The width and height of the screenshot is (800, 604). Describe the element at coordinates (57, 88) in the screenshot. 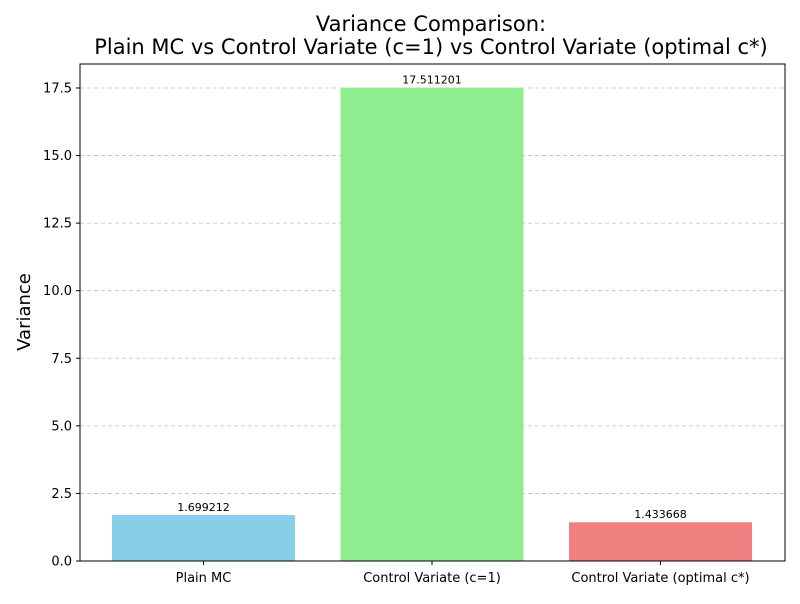

I see `y-tick-label: 17.5` at that location.